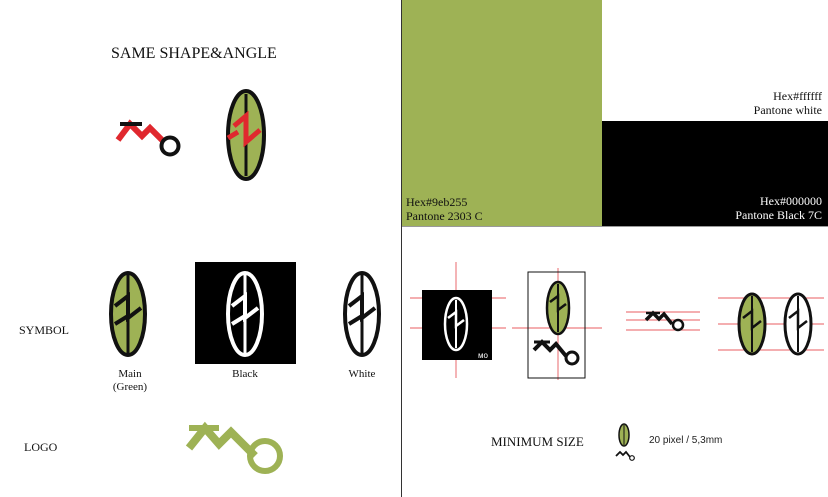 The height and width of the screenshot is (497, 828). Describe the element at coordinates (771, 324) in the screenshot. I see `clearspace-symbol-pair` at that location.